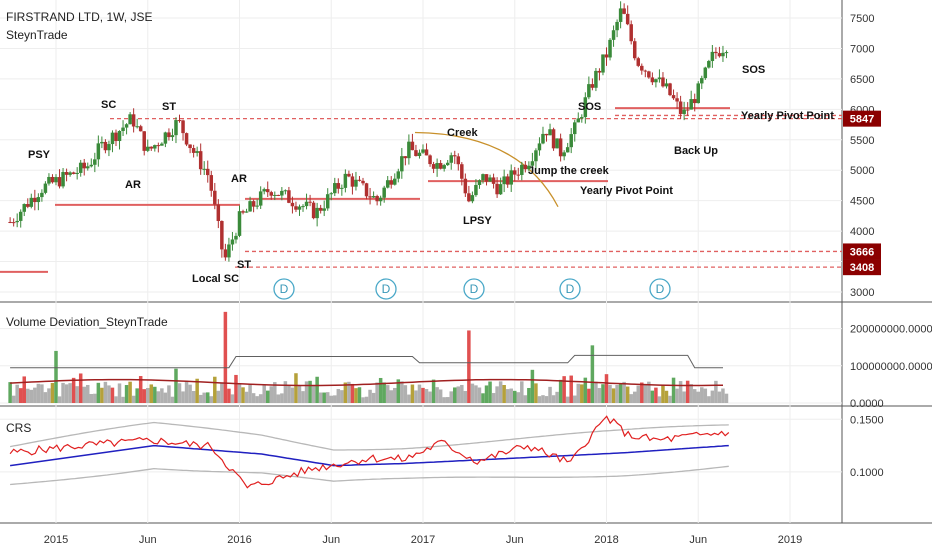 The image size is (932, 550). Describe the element at coordinates (862, 232) in the screenshot. I see `price-tick-label: 4000` at that location.